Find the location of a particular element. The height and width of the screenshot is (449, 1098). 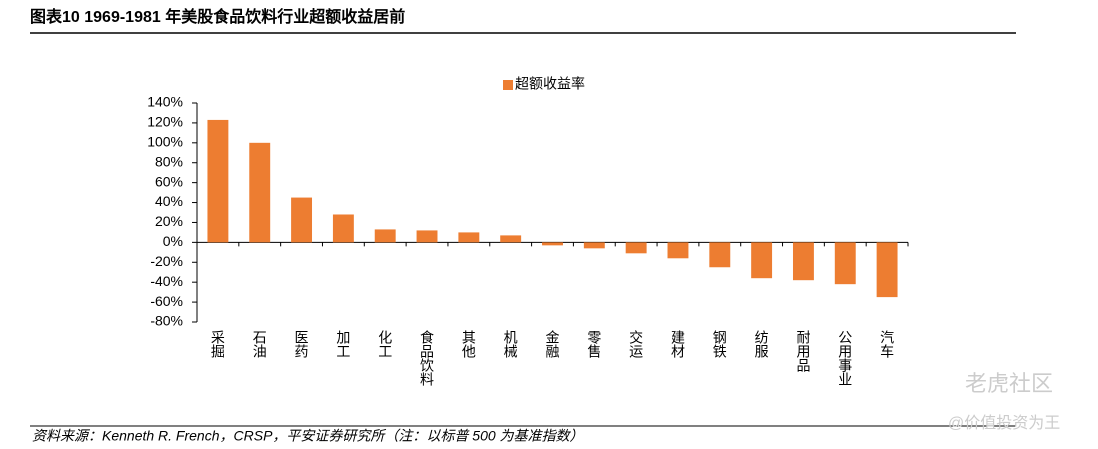

y-tick-label: 80% is located at coordinates (169, 161).